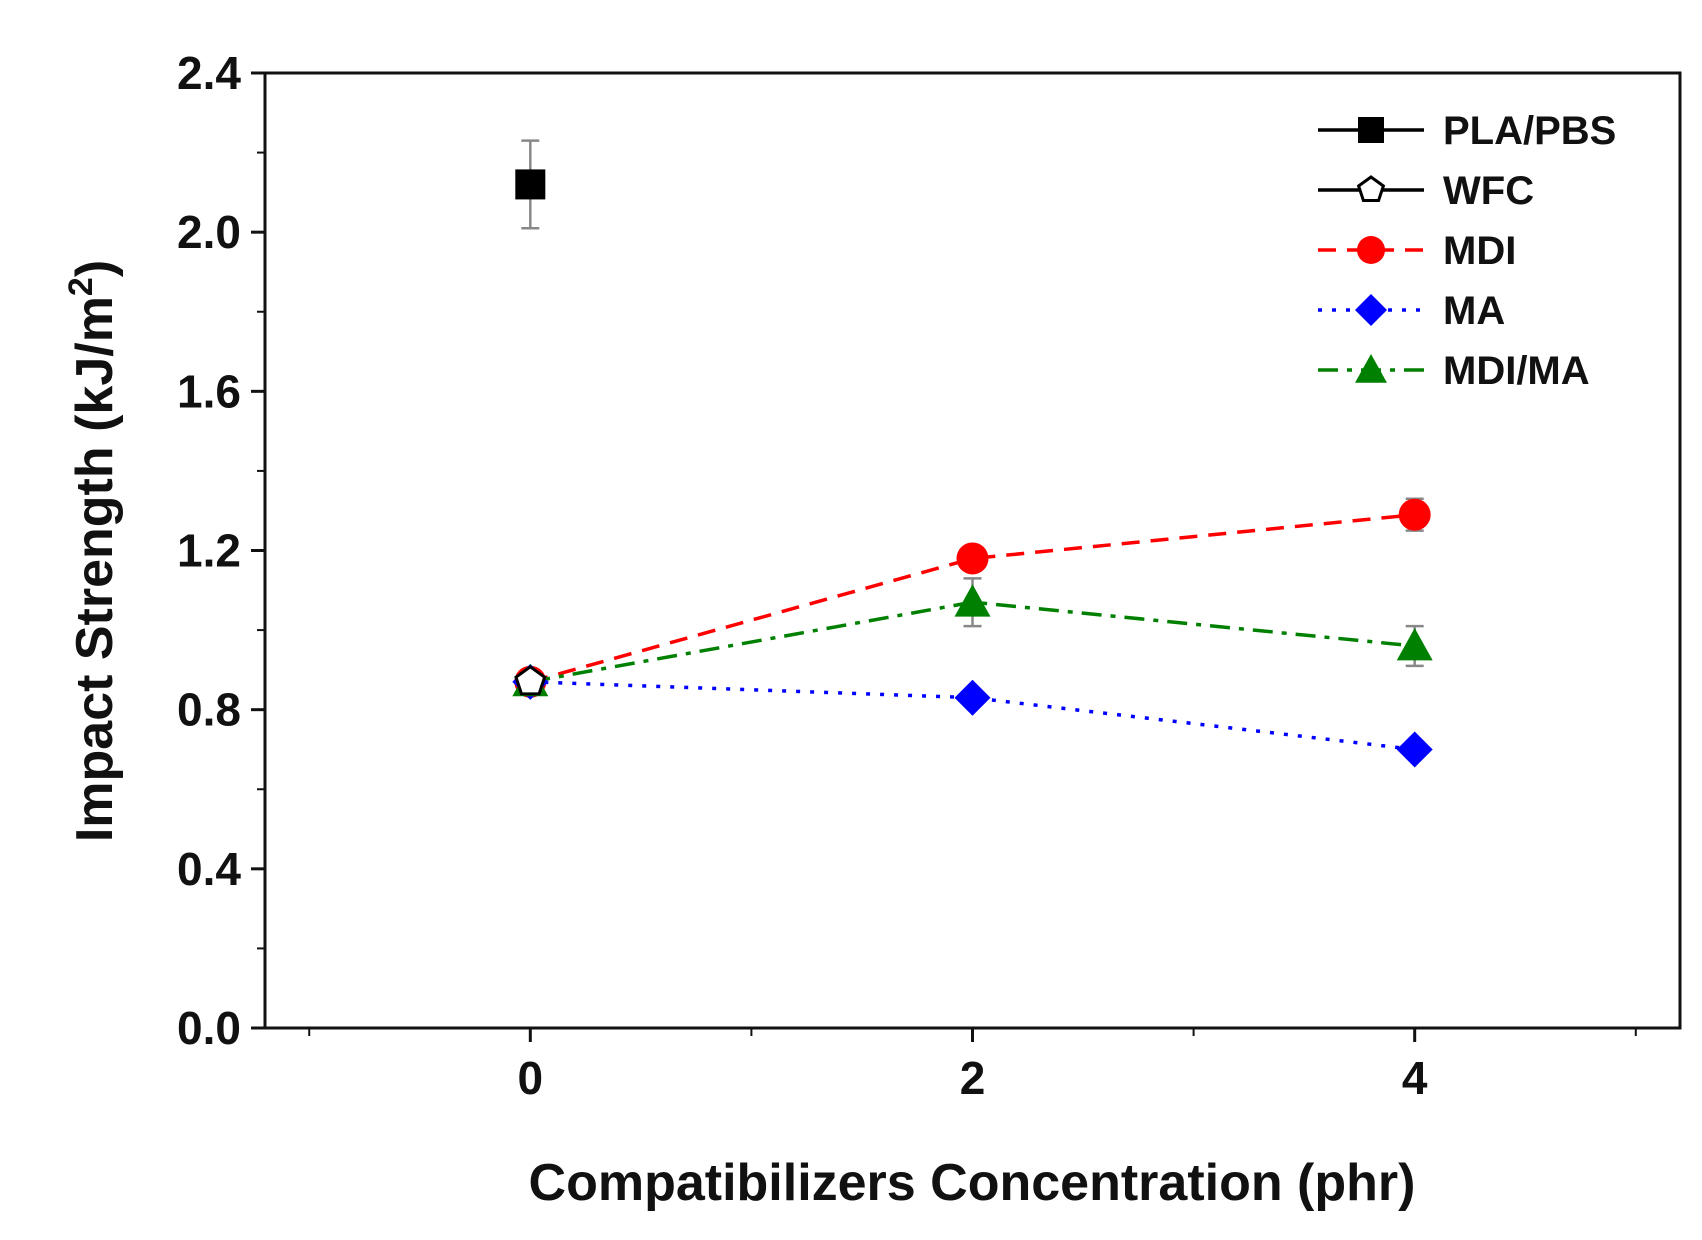 The height and width of the screenshot is (1240, 1702). I want to click on x-tick-label: 0, so click(531, 1078).